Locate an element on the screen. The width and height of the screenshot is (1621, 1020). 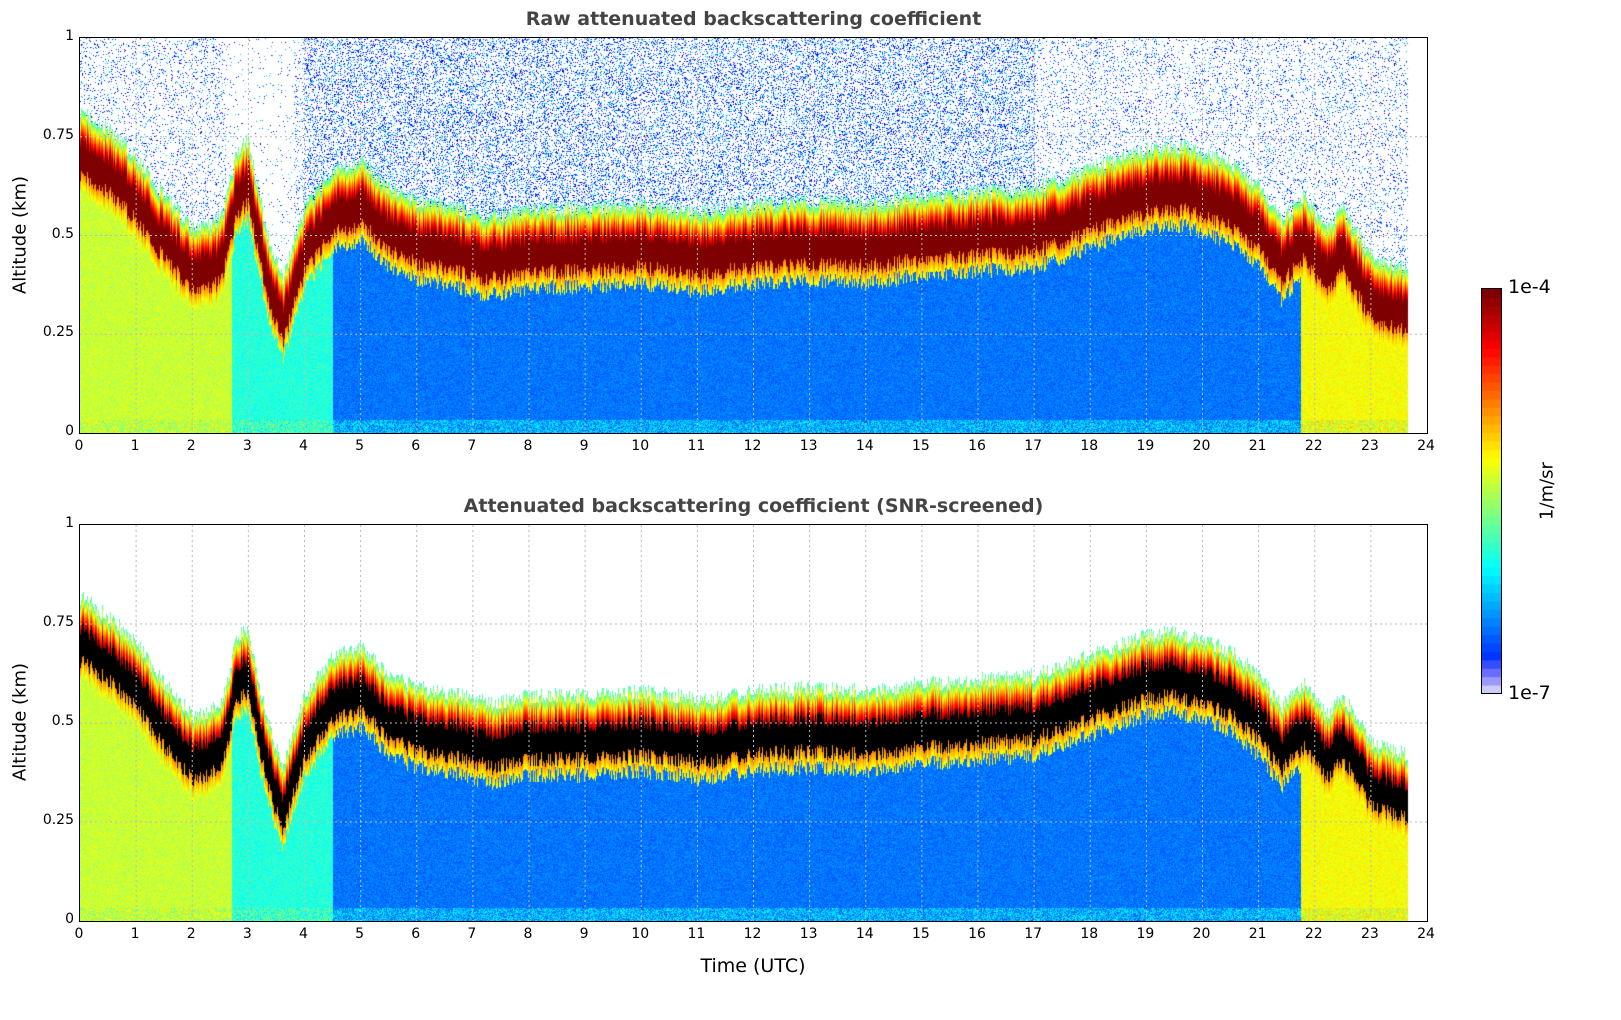
top-y-axis-label: Altitude (km) is located at coordinates (20, 235).